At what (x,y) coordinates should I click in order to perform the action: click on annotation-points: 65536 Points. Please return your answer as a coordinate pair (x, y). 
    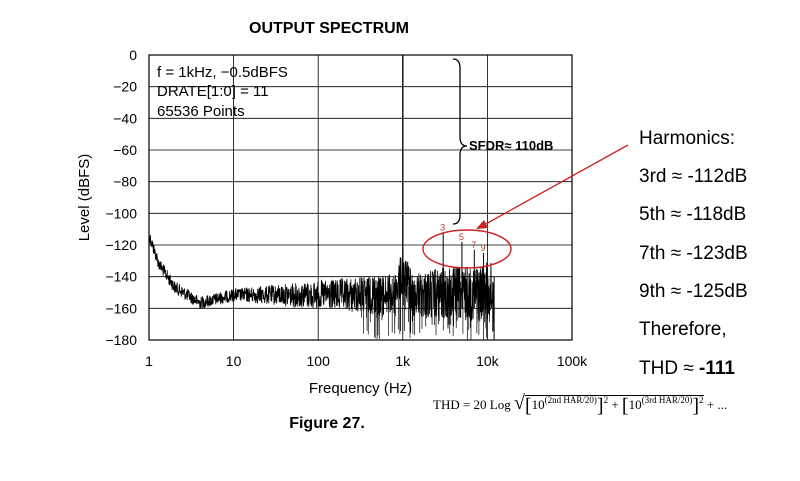
    Looking at the image, I should click on (201, 111).